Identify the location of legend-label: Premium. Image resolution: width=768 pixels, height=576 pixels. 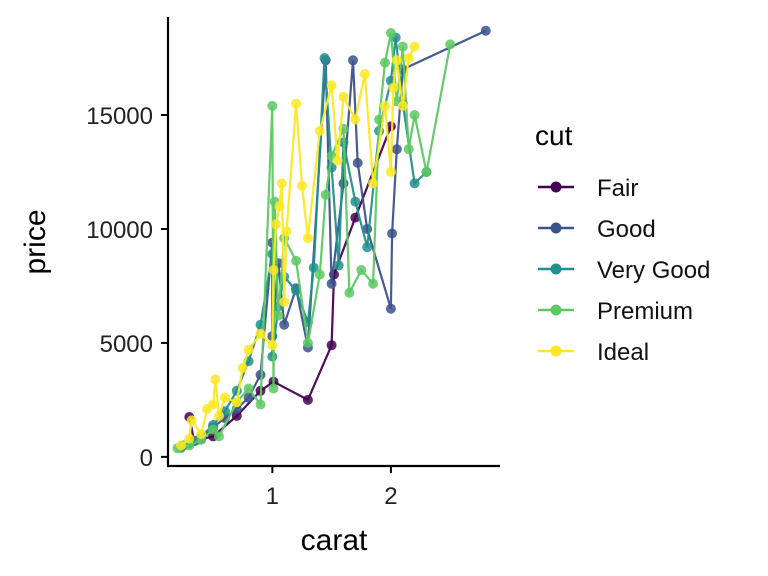
(645, 311).